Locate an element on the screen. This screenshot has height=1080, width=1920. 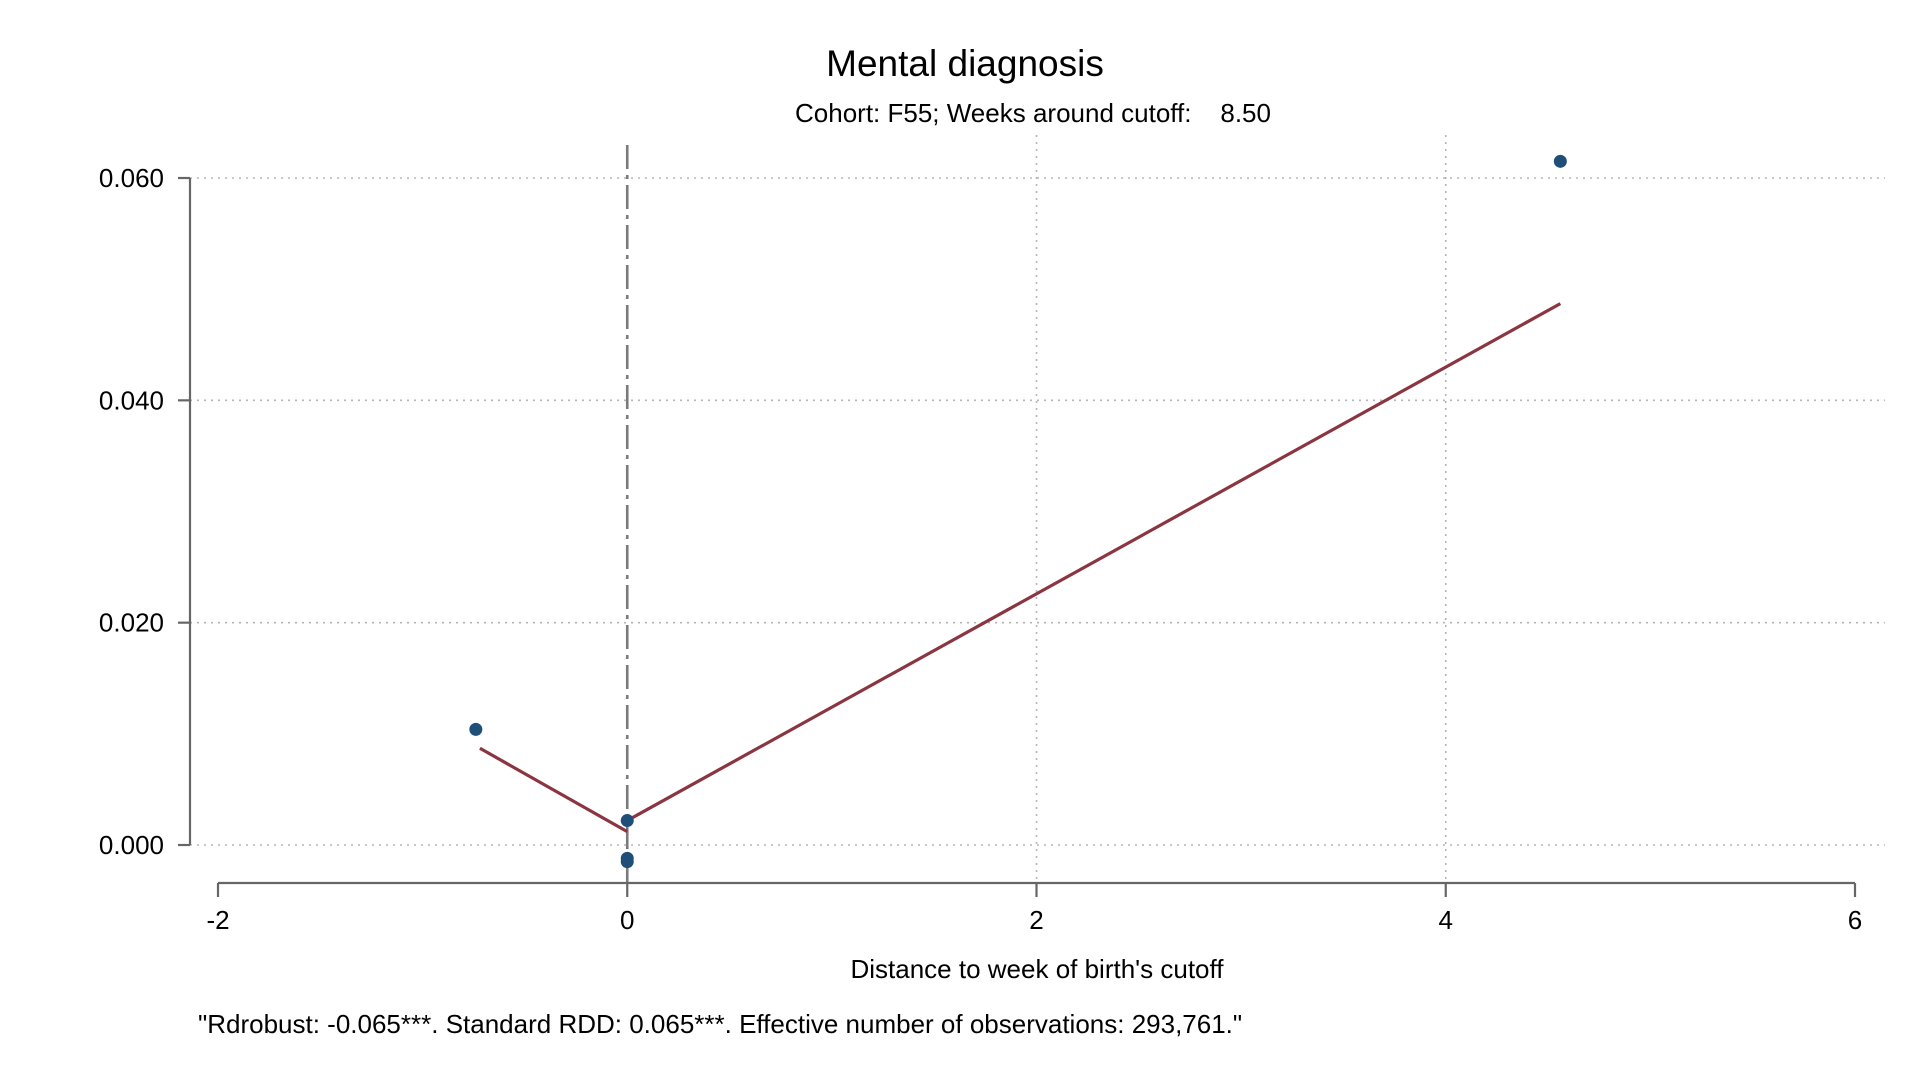
x-tick-label: -2 is located at coordinates (217, 920).